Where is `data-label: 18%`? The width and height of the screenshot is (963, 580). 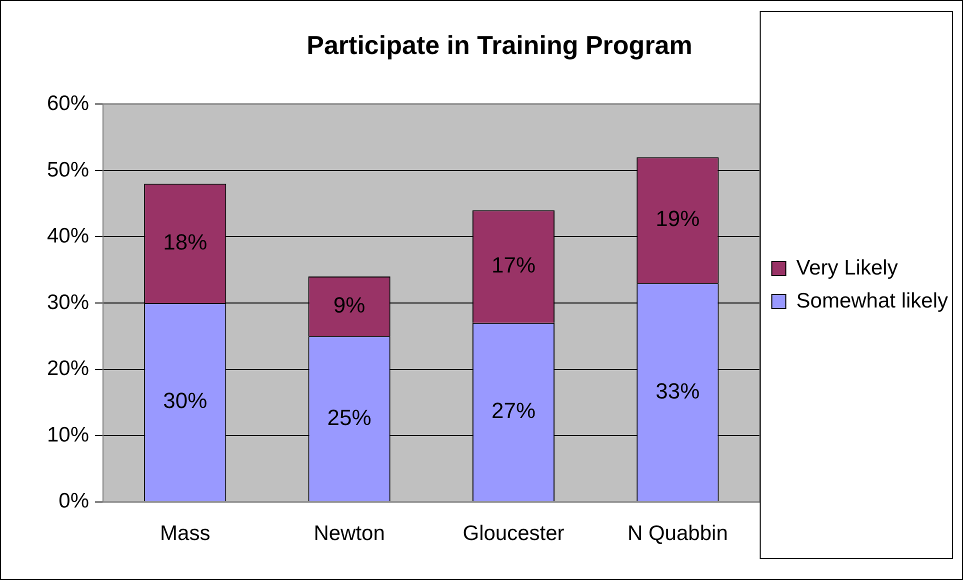 data-label: 18% is located at coordinates (185, 241).